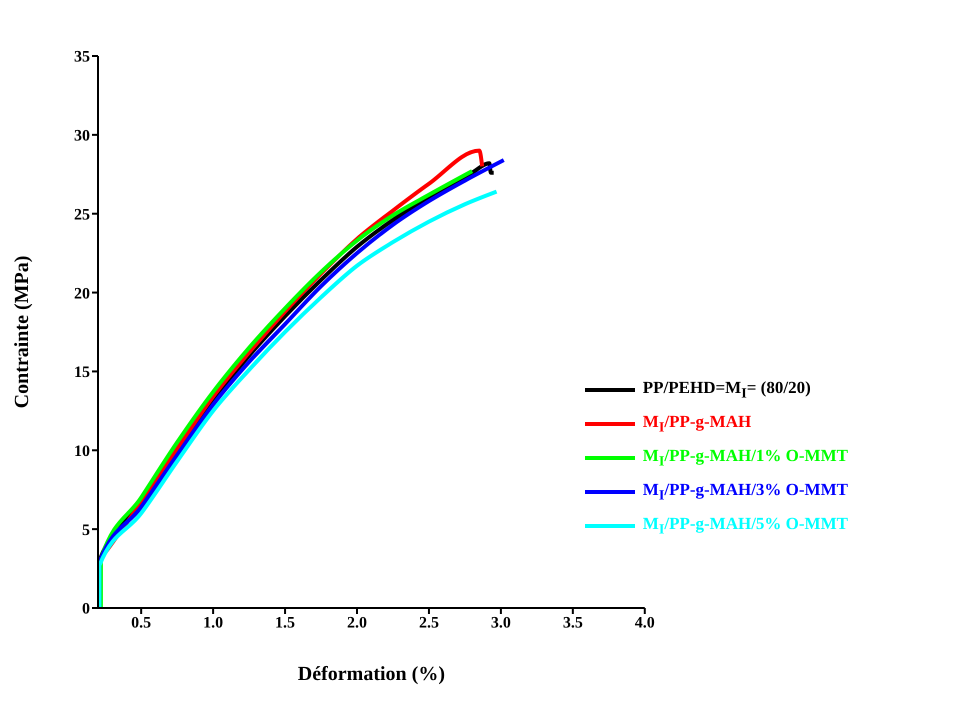 The width and height of the screenshot is (969, 728). What do you see at coordinates (82, 215) in the screenshot?
I see `y-tick-label: 25` at bounding box center [82, 215].